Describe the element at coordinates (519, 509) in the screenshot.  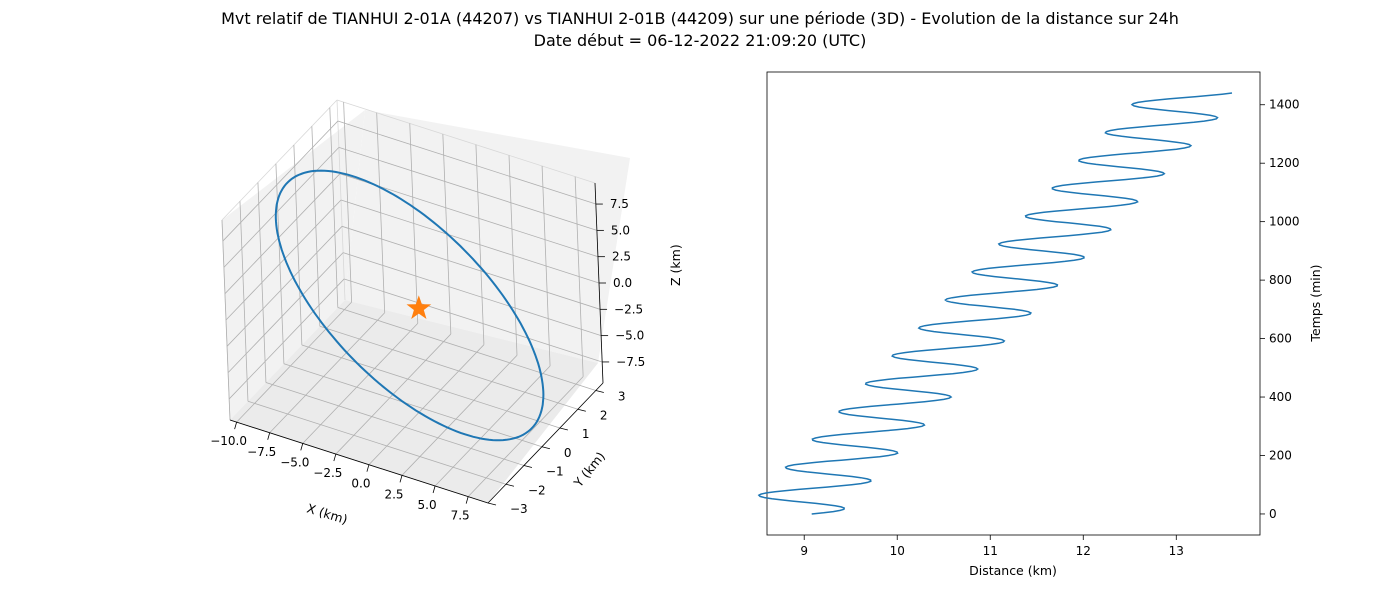
I see `y-tick-label-3d: −3` at that location.